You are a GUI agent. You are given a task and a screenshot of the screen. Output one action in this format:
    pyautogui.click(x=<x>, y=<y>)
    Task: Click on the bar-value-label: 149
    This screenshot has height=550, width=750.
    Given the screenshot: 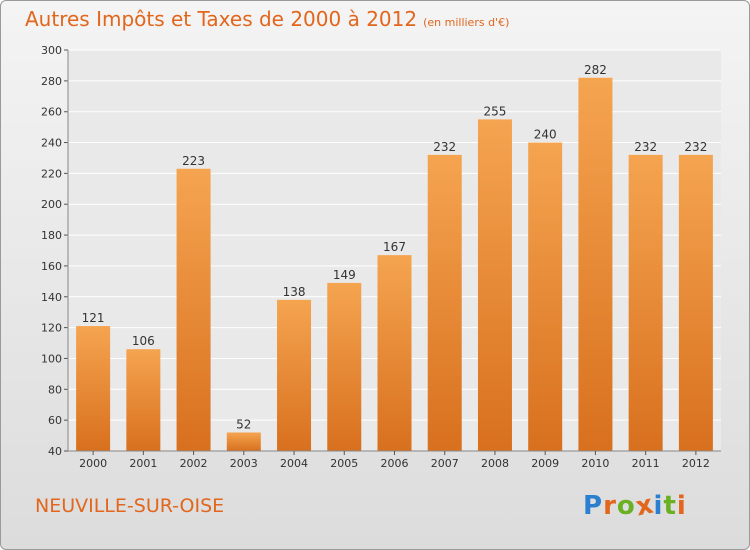 What is the action you would take?
    pyautogui.click(x=344, y=275)
    